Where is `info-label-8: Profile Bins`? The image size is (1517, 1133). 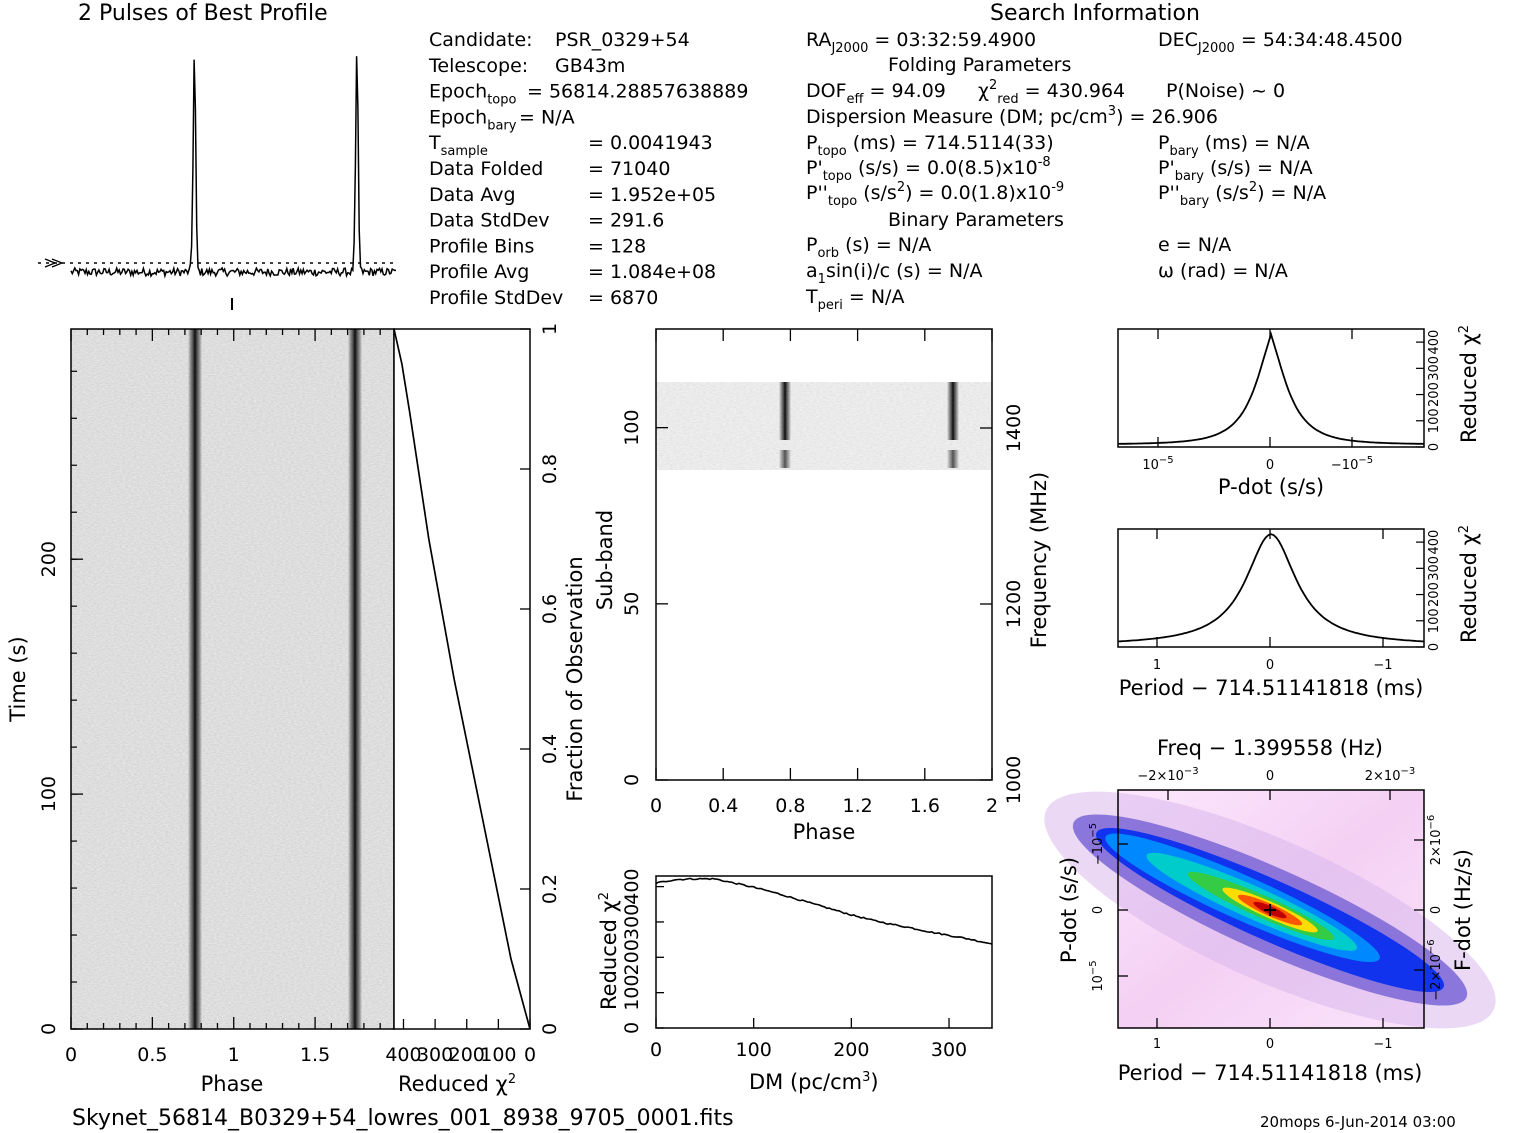 info-label-8: Profile Bins is located at coordinates (481, 246).